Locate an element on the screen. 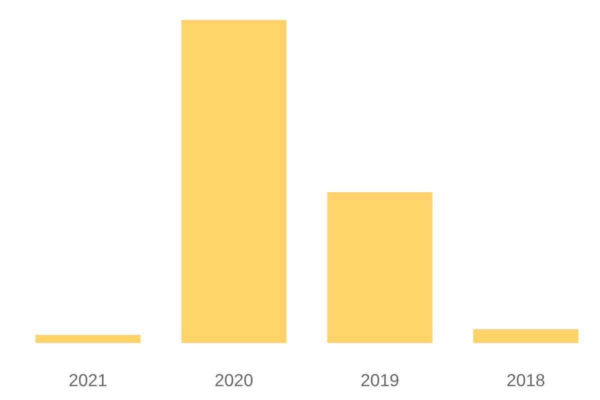  x-tick-label: 2019 is located at coordinates (379, 380).